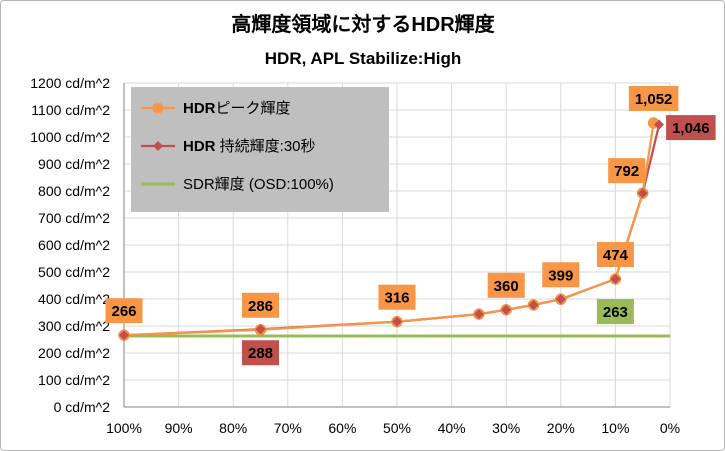  What do you see at coordinates (74, 218) in the screenshot?
I see `y-tick-label: 700 cd/m^2` at bounding box center [74, 218].